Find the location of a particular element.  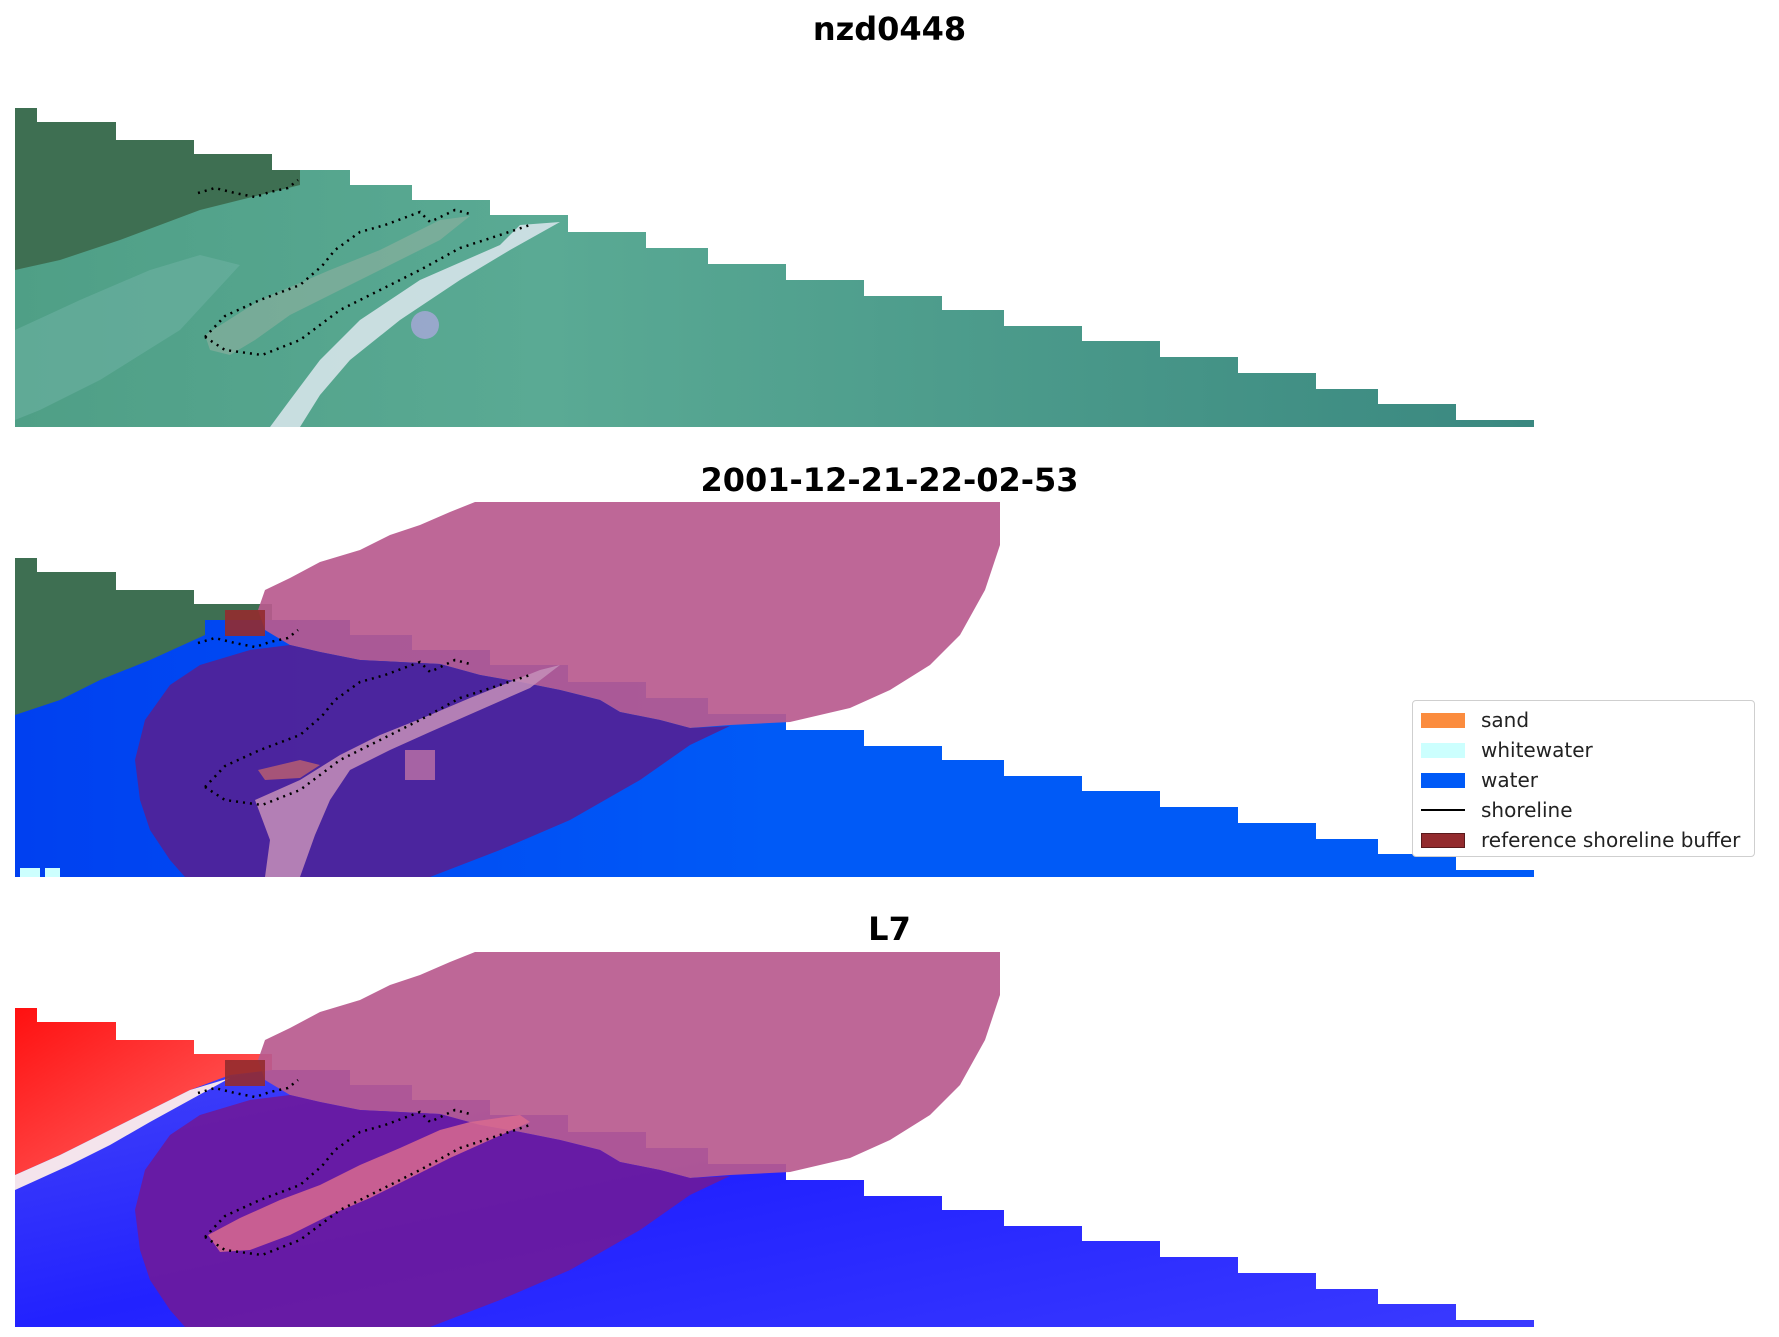

legend-label: whitewater is located at coordinates (1537, 750).